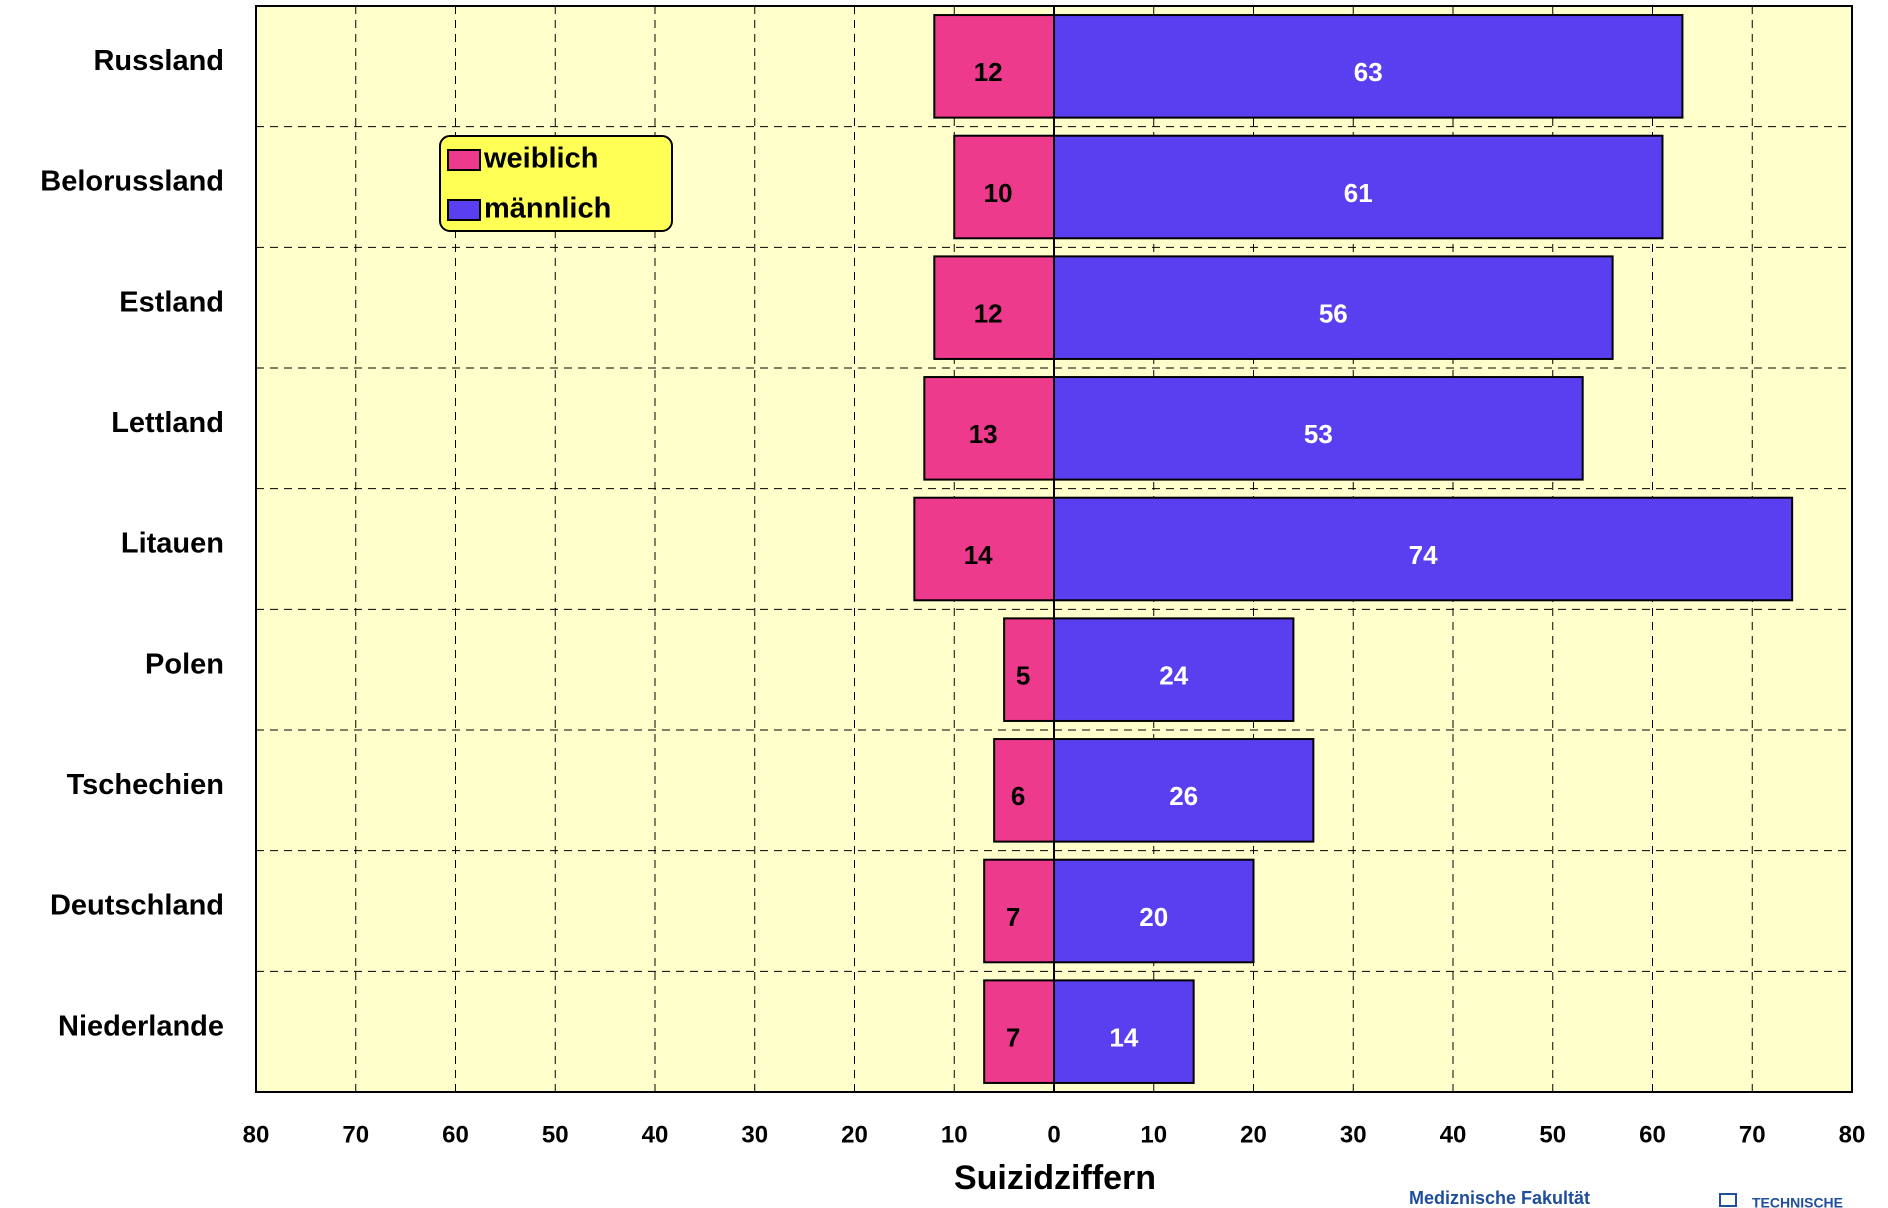 Image resolution: width=1888 pixels, height=1208 pixels. Describe the element at coordinates (540, 159) in the screenshot. I see `legend-label: weiblich` at that location.